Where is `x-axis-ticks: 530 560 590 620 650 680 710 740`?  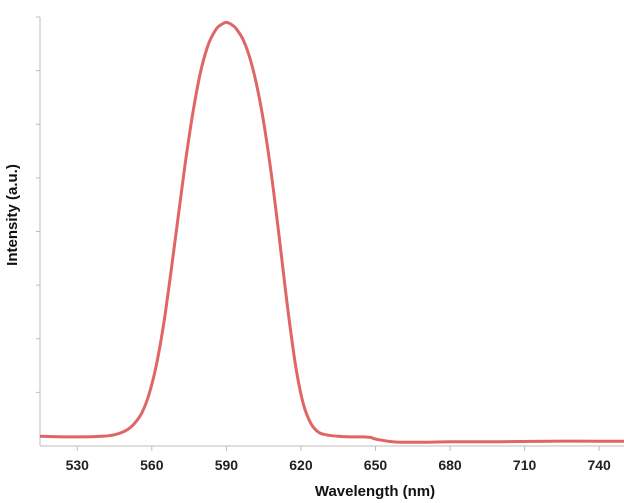
x-axis-ticks: 530 560 590 620 650 680 710 740 is located at coordinates (338, 459).